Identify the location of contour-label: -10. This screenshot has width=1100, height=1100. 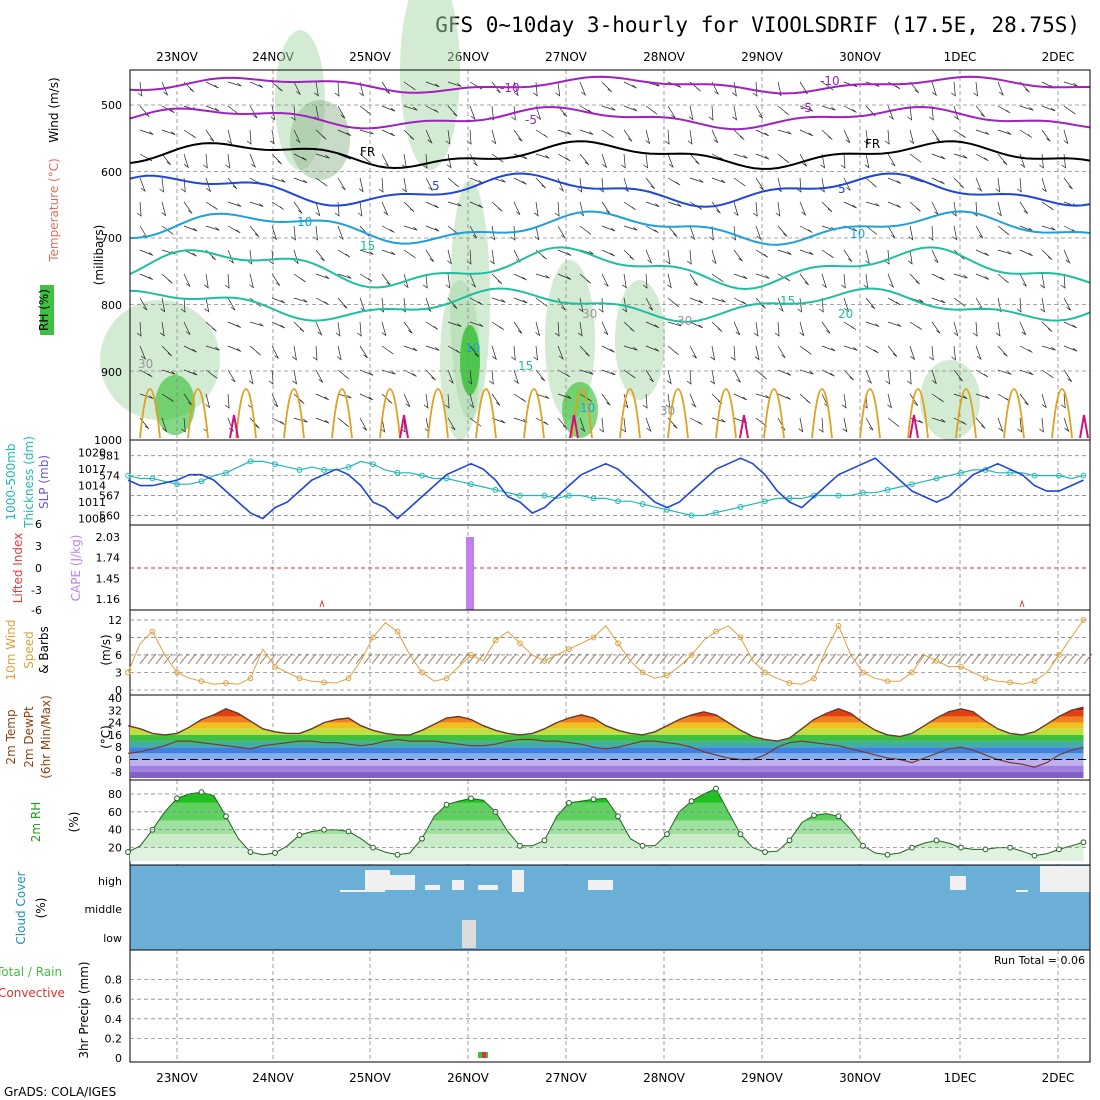
(510, 88).